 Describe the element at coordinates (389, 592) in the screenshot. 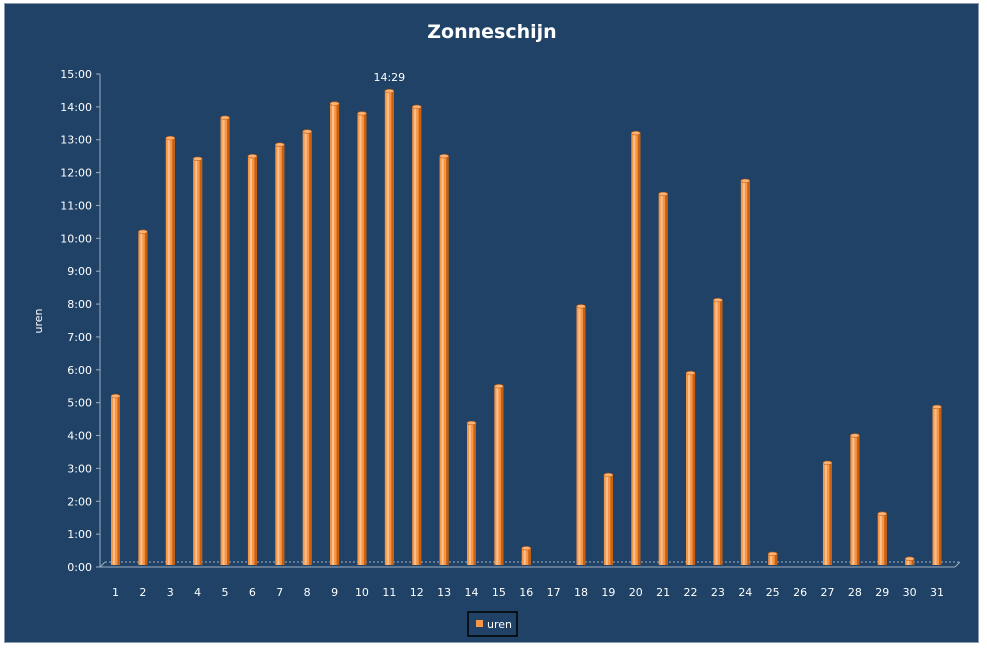

I see `x-tick-label: 11` at that location.